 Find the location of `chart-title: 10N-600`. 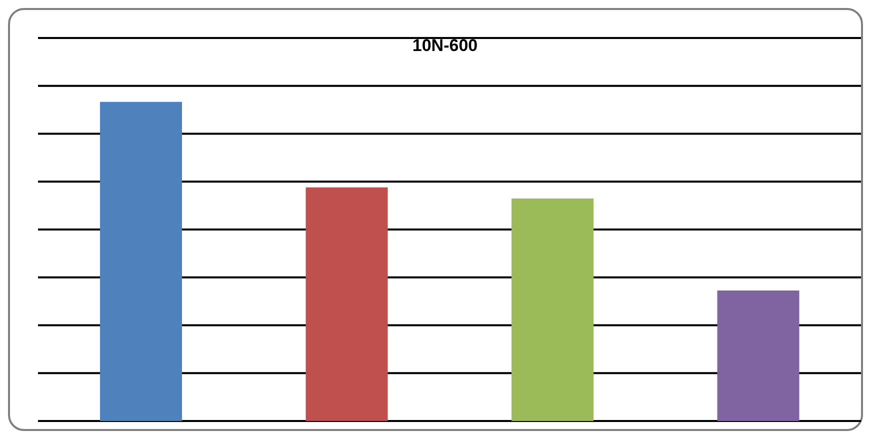

chart-title: 10N-600 is located at coordinates (445, 46).